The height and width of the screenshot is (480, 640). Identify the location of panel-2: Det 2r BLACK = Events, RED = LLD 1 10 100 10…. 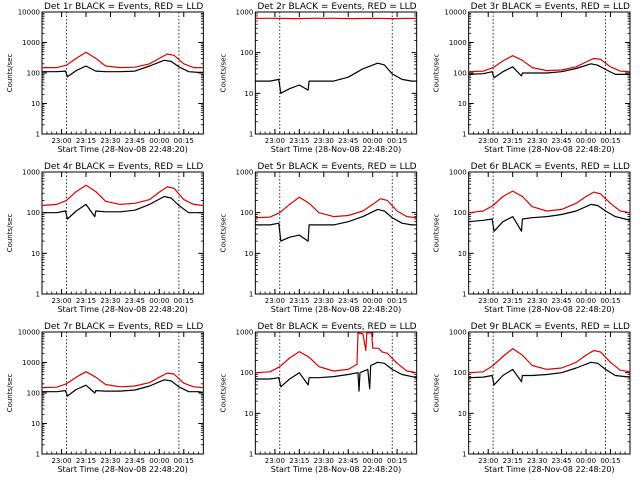
(318, 78).